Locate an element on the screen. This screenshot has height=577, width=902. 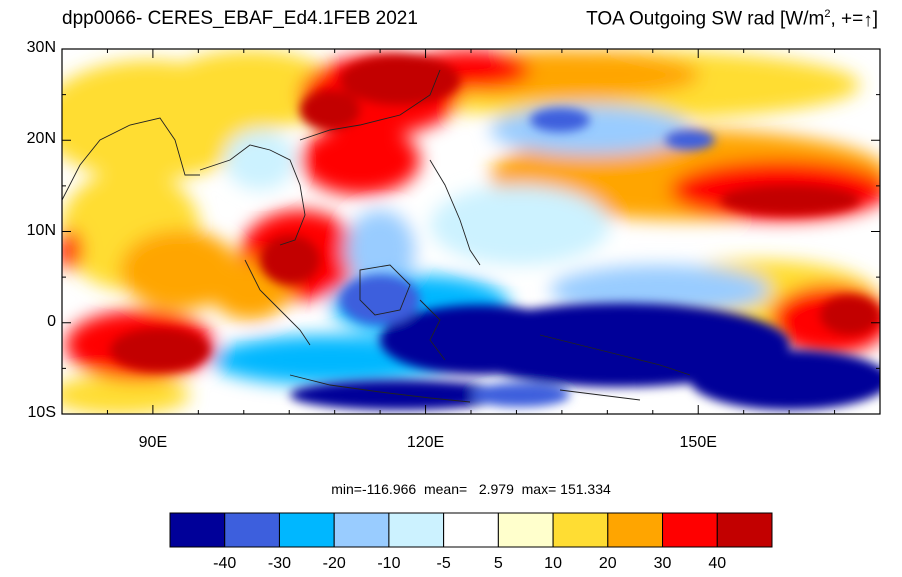
lat-label: 10S is located at coordinates (41, 412).